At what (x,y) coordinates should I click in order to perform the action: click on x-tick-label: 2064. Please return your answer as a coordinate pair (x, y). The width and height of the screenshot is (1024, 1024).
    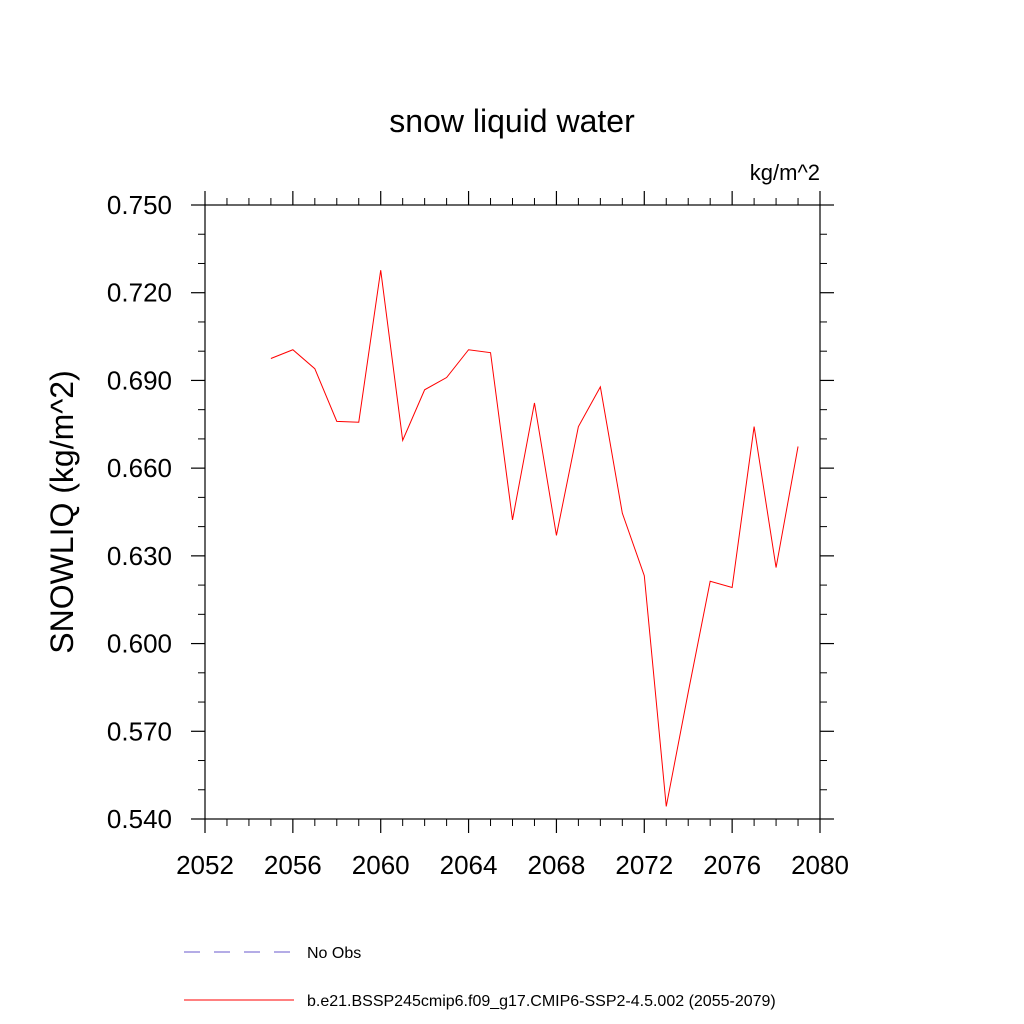
    Looking at the image, I should click on (469, 865).